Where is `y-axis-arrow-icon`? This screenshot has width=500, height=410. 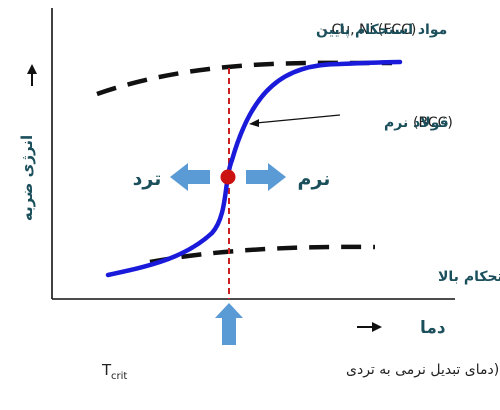
y-axis-arrow-icon is located at coordinates (32, 69).